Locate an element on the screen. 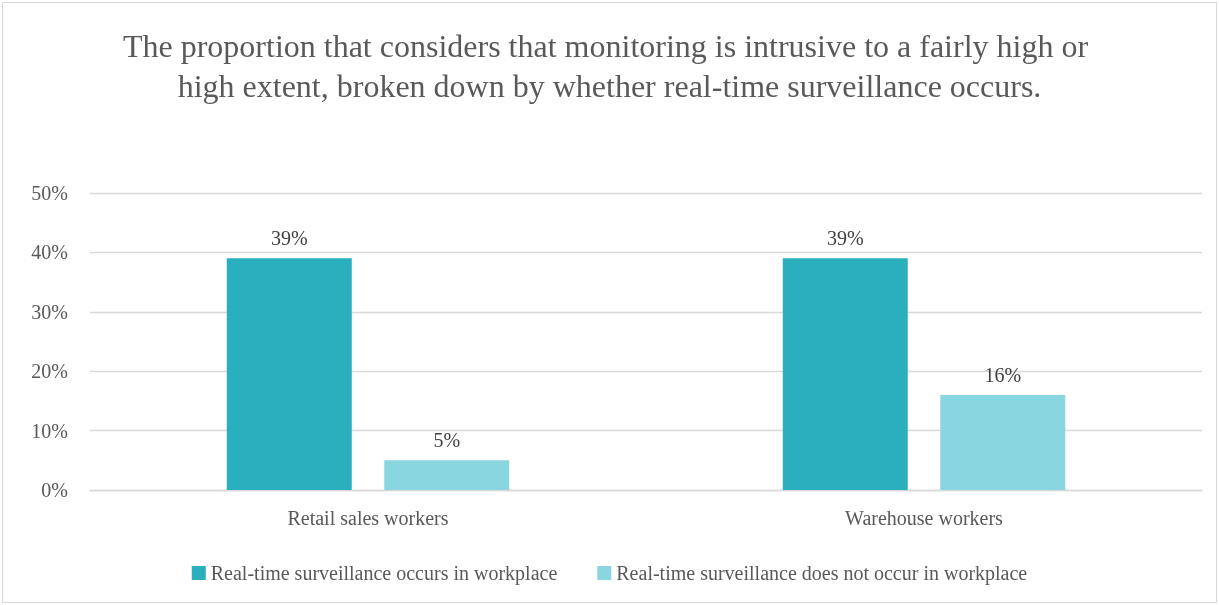 This screenshot has width=1219, height=605. legend-label: Real-time surveillance occurs in workplace is located at coordinates (384, 573).